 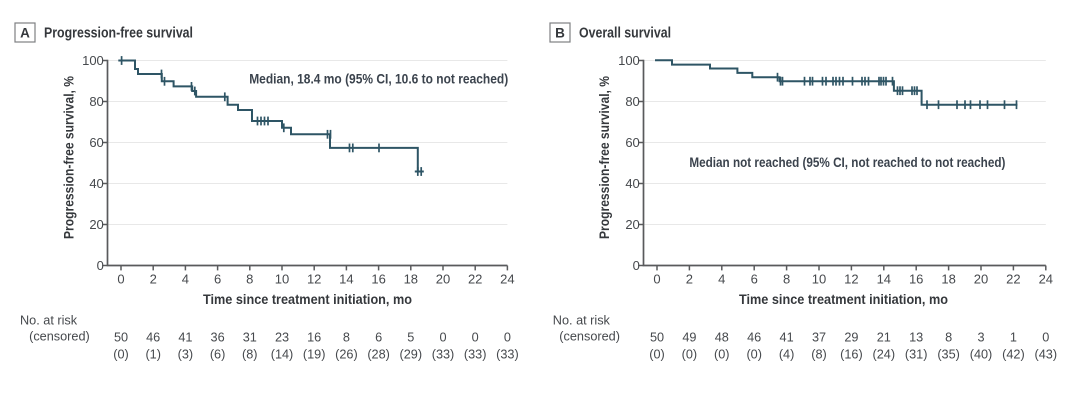 What do you see at coordinates (25, 32) in the screenshot?
I see `svg-text: A` at bounding box center [25, 32].